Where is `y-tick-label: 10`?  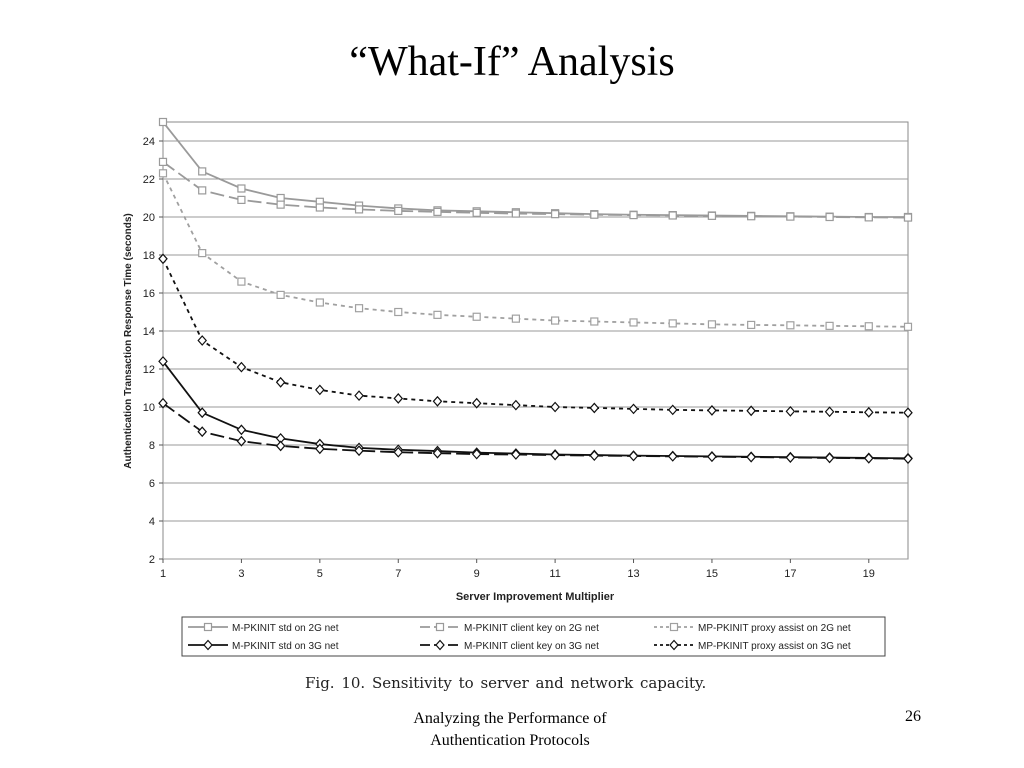 y-tick-label: 10 is located at coordinates (149, 408).